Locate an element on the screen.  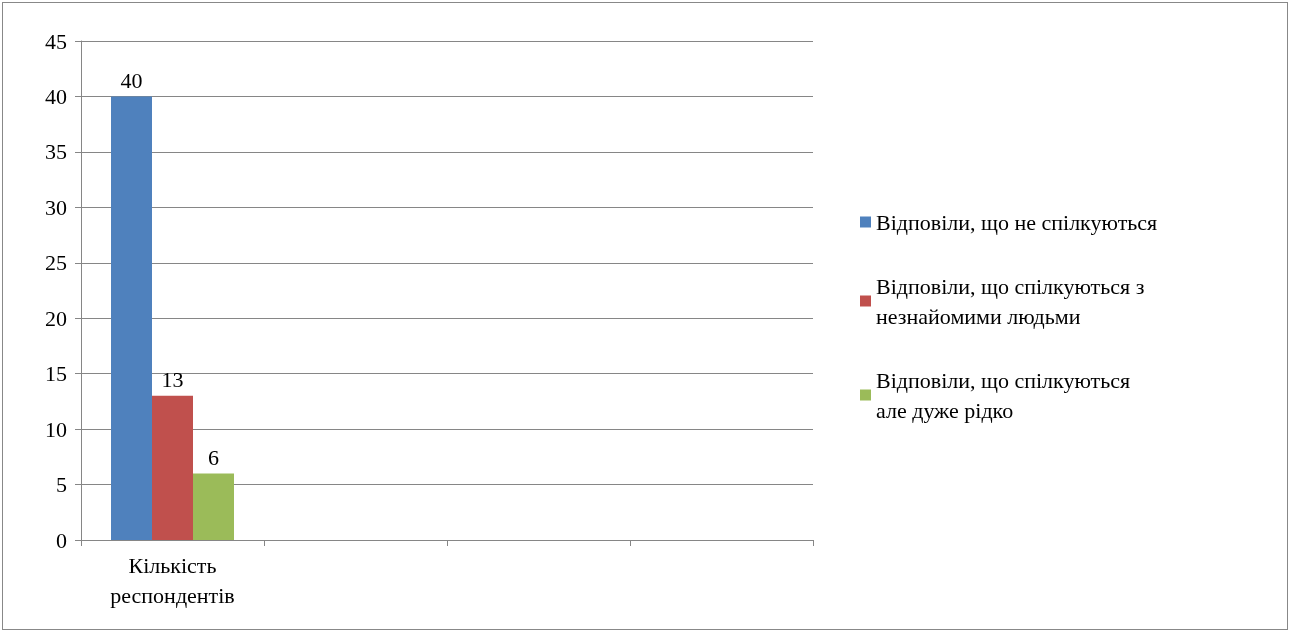
legend-label: Відповіли, що спілкуються з незнайомими людьми is located at coordinates (1013, 301).